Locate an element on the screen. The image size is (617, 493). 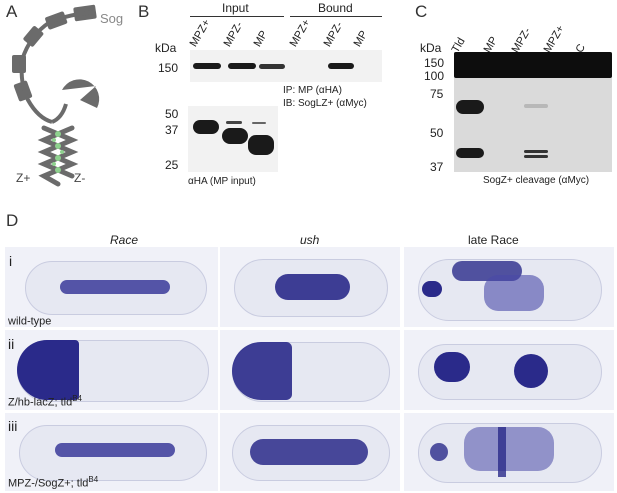
genotype-label: MPZ-/SogZ+; tldB4 is located at coordinates (53, 482).